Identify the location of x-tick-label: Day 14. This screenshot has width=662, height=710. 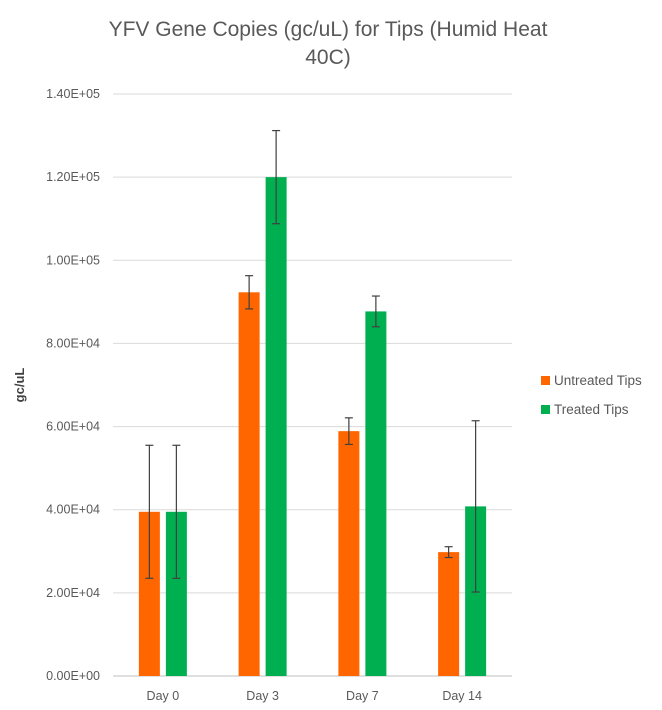
(462, 696).